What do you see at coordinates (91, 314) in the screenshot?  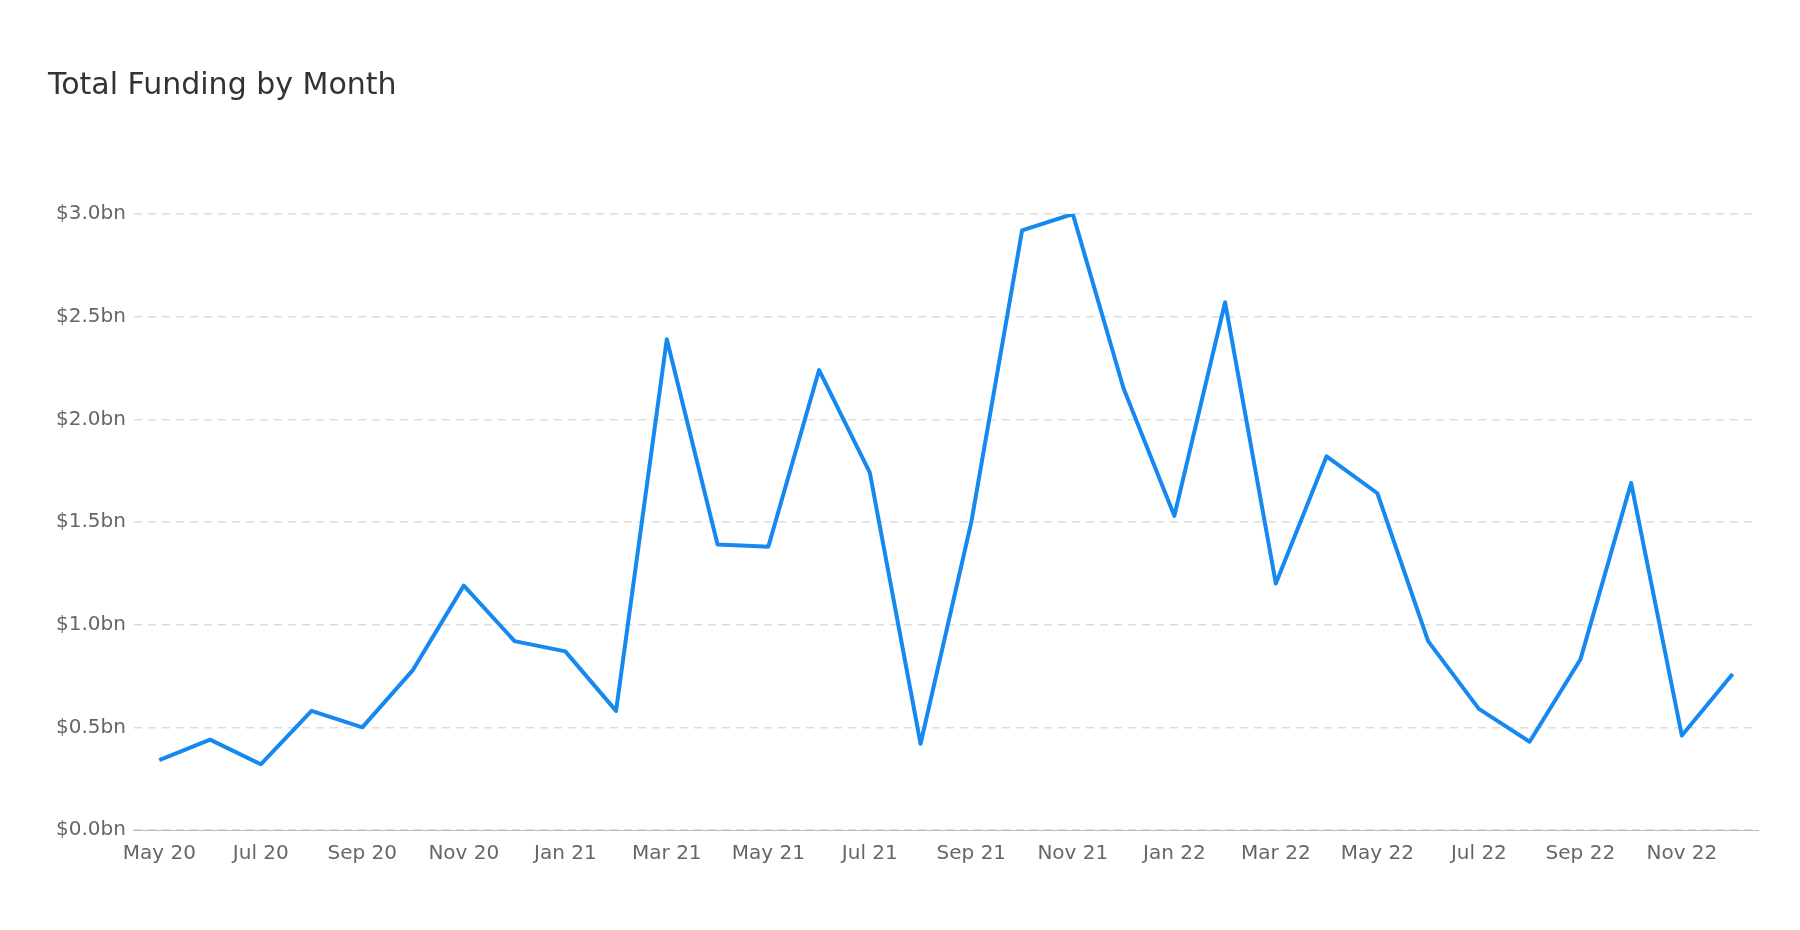 I see `y-tick-label: $2.5bn` at bounding box center [91, 314].